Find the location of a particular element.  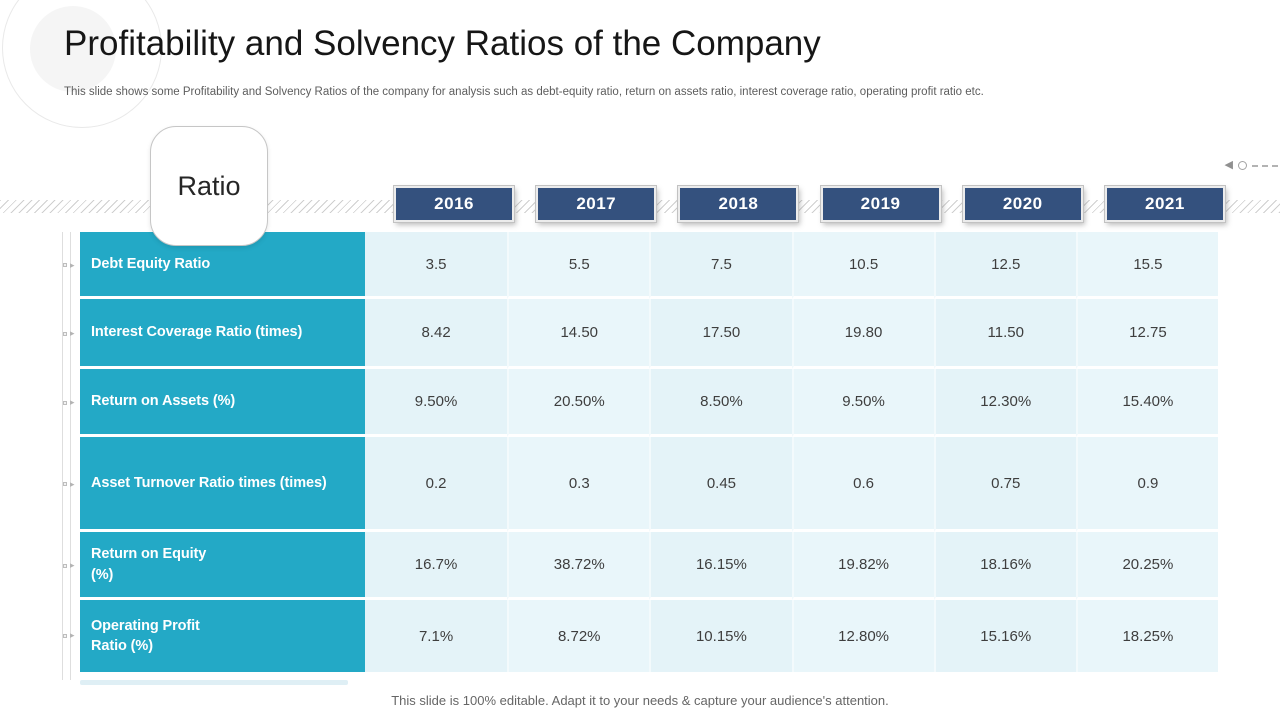

year-header-2017: 2017 is located at coordinates (596, 204).